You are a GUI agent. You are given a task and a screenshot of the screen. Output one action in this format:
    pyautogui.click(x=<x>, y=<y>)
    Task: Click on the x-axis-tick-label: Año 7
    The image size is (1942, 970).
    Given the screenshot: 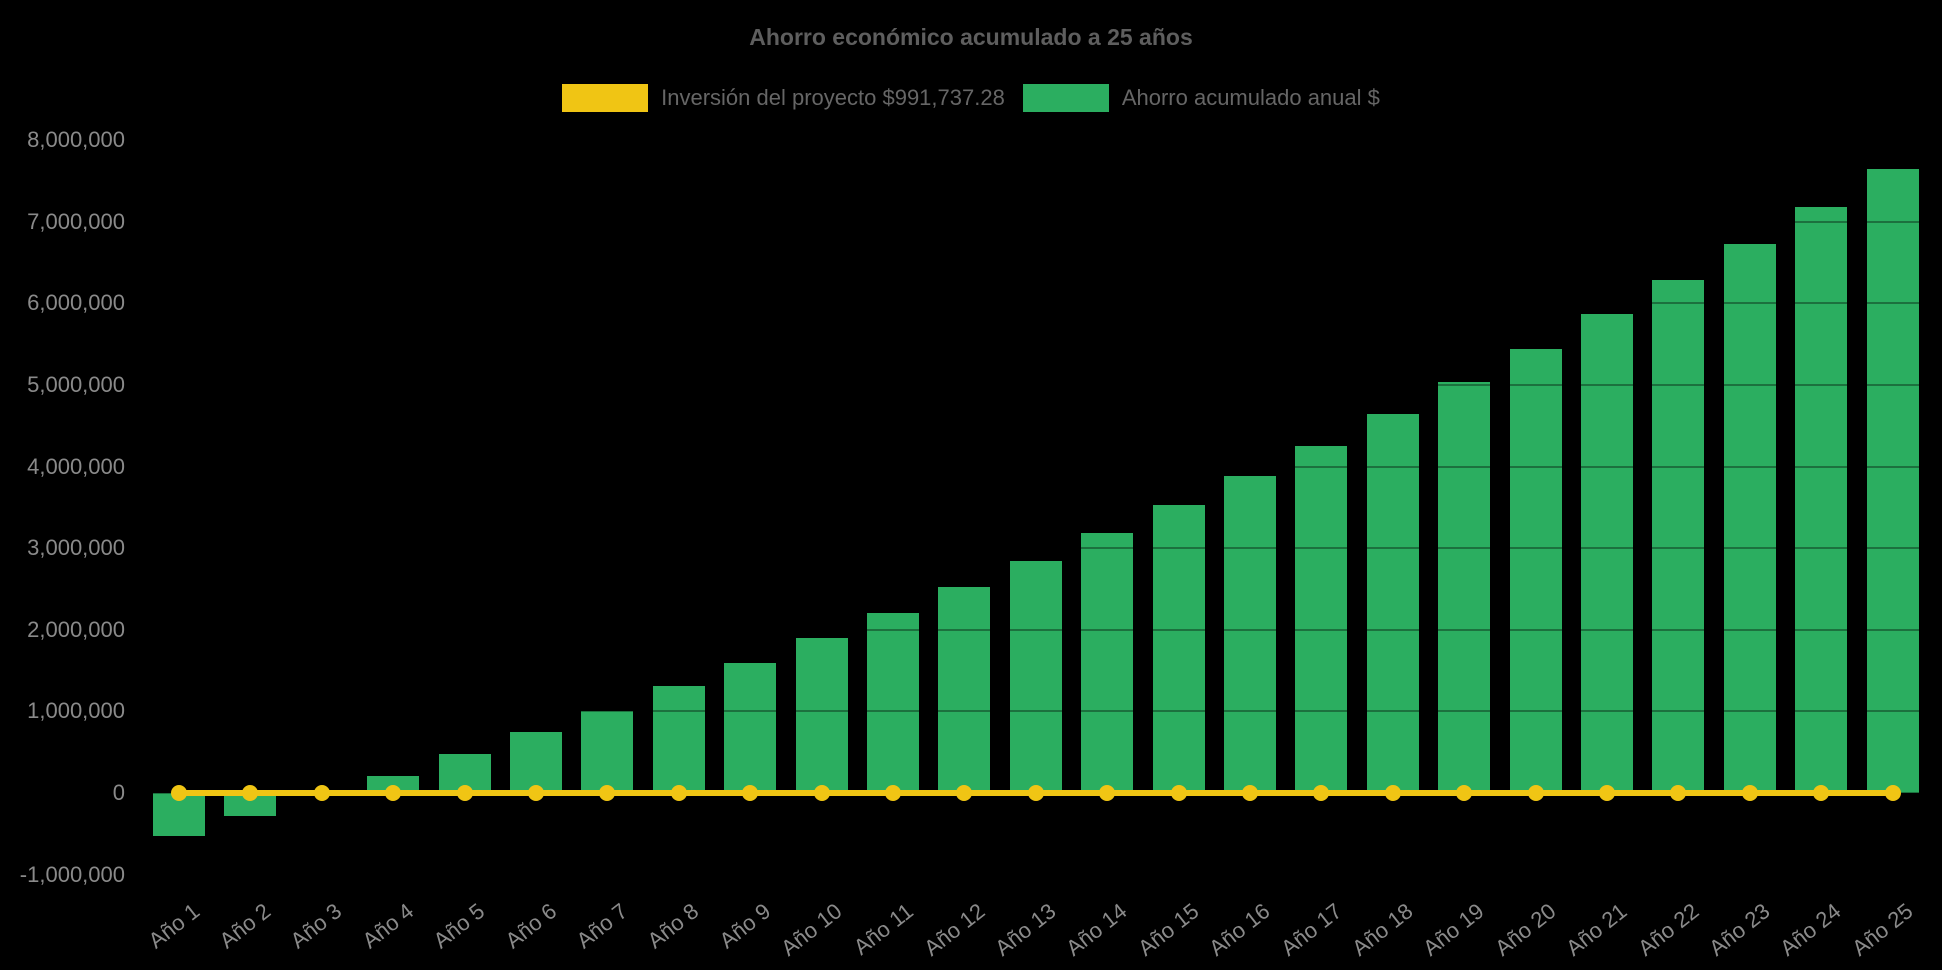 What is the action you would take?
    pyautogui.click(x=602, y=926)
    